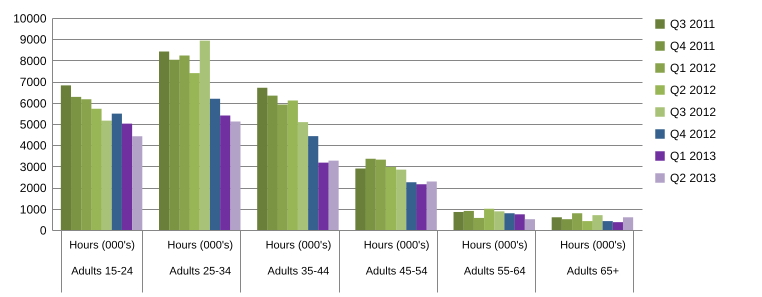  What do you see at coordinates (33, 103) in the screenshot?
I see `y-tick-label: 6000` at bounding box center [33, 103].